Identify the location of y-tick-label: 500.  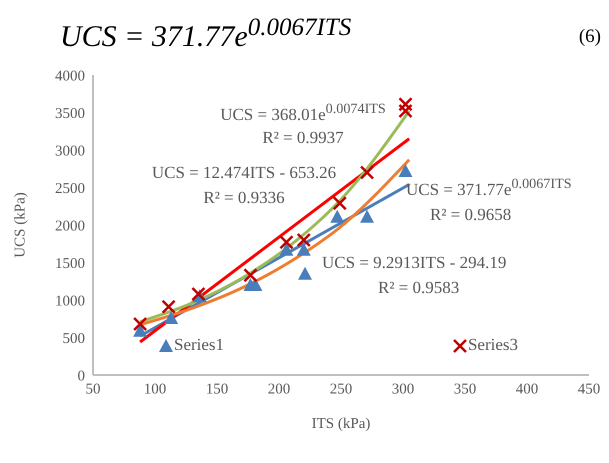
(73, 338).